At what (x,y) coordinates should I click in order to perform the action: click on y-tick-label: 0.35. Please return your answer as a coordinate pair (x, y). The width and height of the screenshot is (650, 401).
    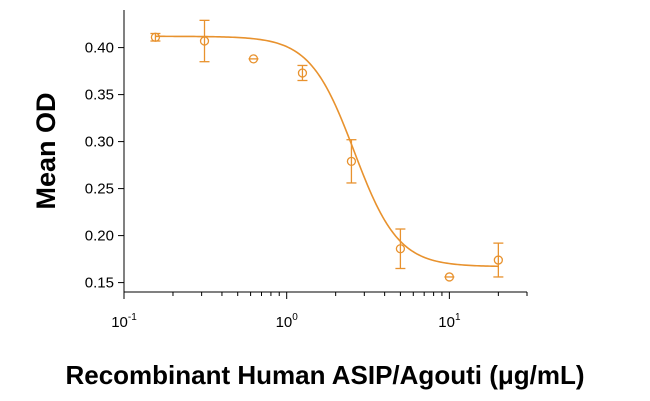
    Looking at the image, I should click on (99, 95).